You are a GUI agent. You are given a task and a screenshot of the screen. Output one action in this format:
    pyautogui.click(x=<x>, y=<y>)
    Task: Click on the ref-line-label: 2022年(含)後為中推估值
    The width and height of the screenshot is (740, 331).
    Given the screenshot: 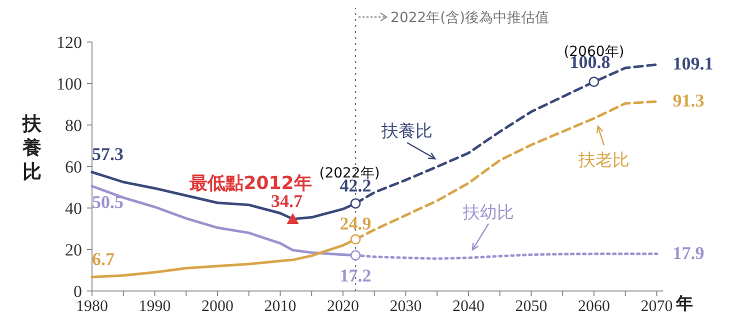 What is the action you would take?
    pyautogui.click(x=470, y=18)
    